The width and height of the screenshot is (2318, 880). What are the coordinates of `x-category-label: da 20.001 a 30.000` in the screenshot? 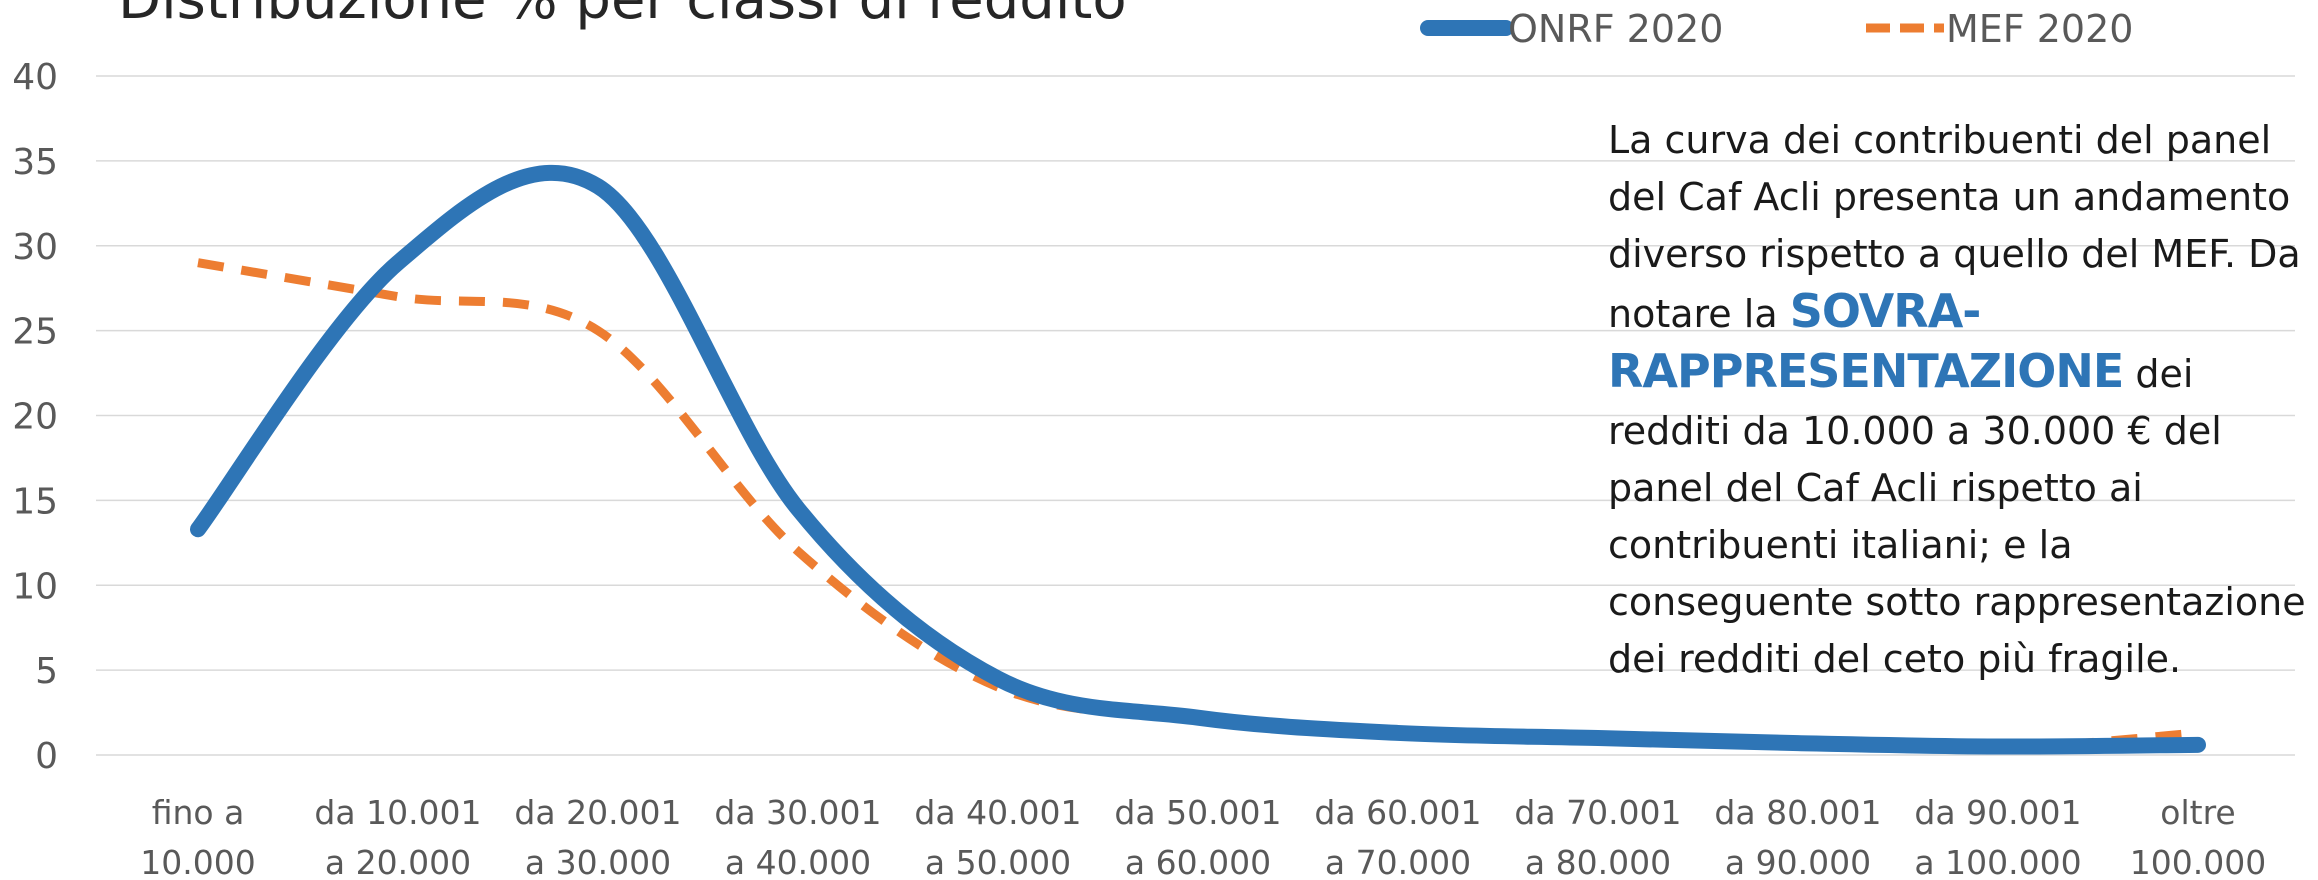 It's located at (597, 836).